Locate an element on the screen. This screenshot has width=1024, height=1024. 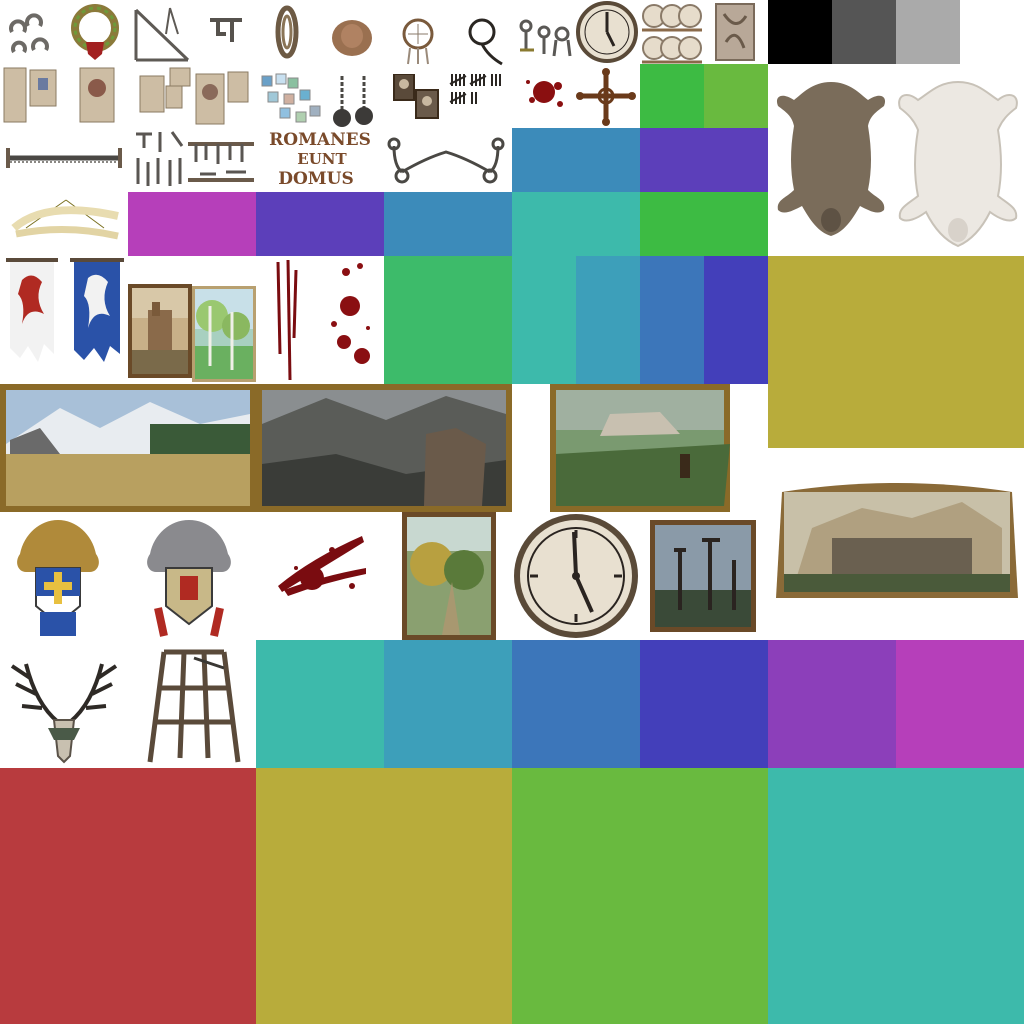
swatch-olive-big is located at coordinates (384, 896).